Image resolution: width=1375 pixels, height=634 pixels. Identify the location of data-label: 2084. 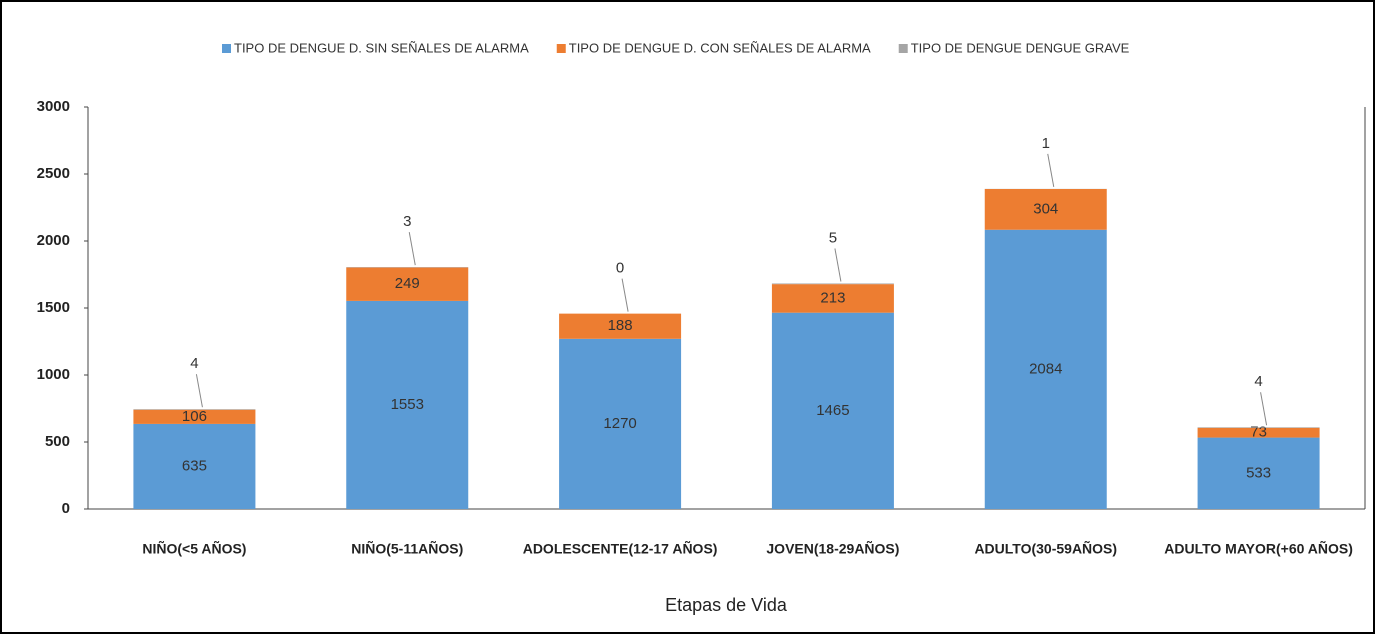
(1045, 368).